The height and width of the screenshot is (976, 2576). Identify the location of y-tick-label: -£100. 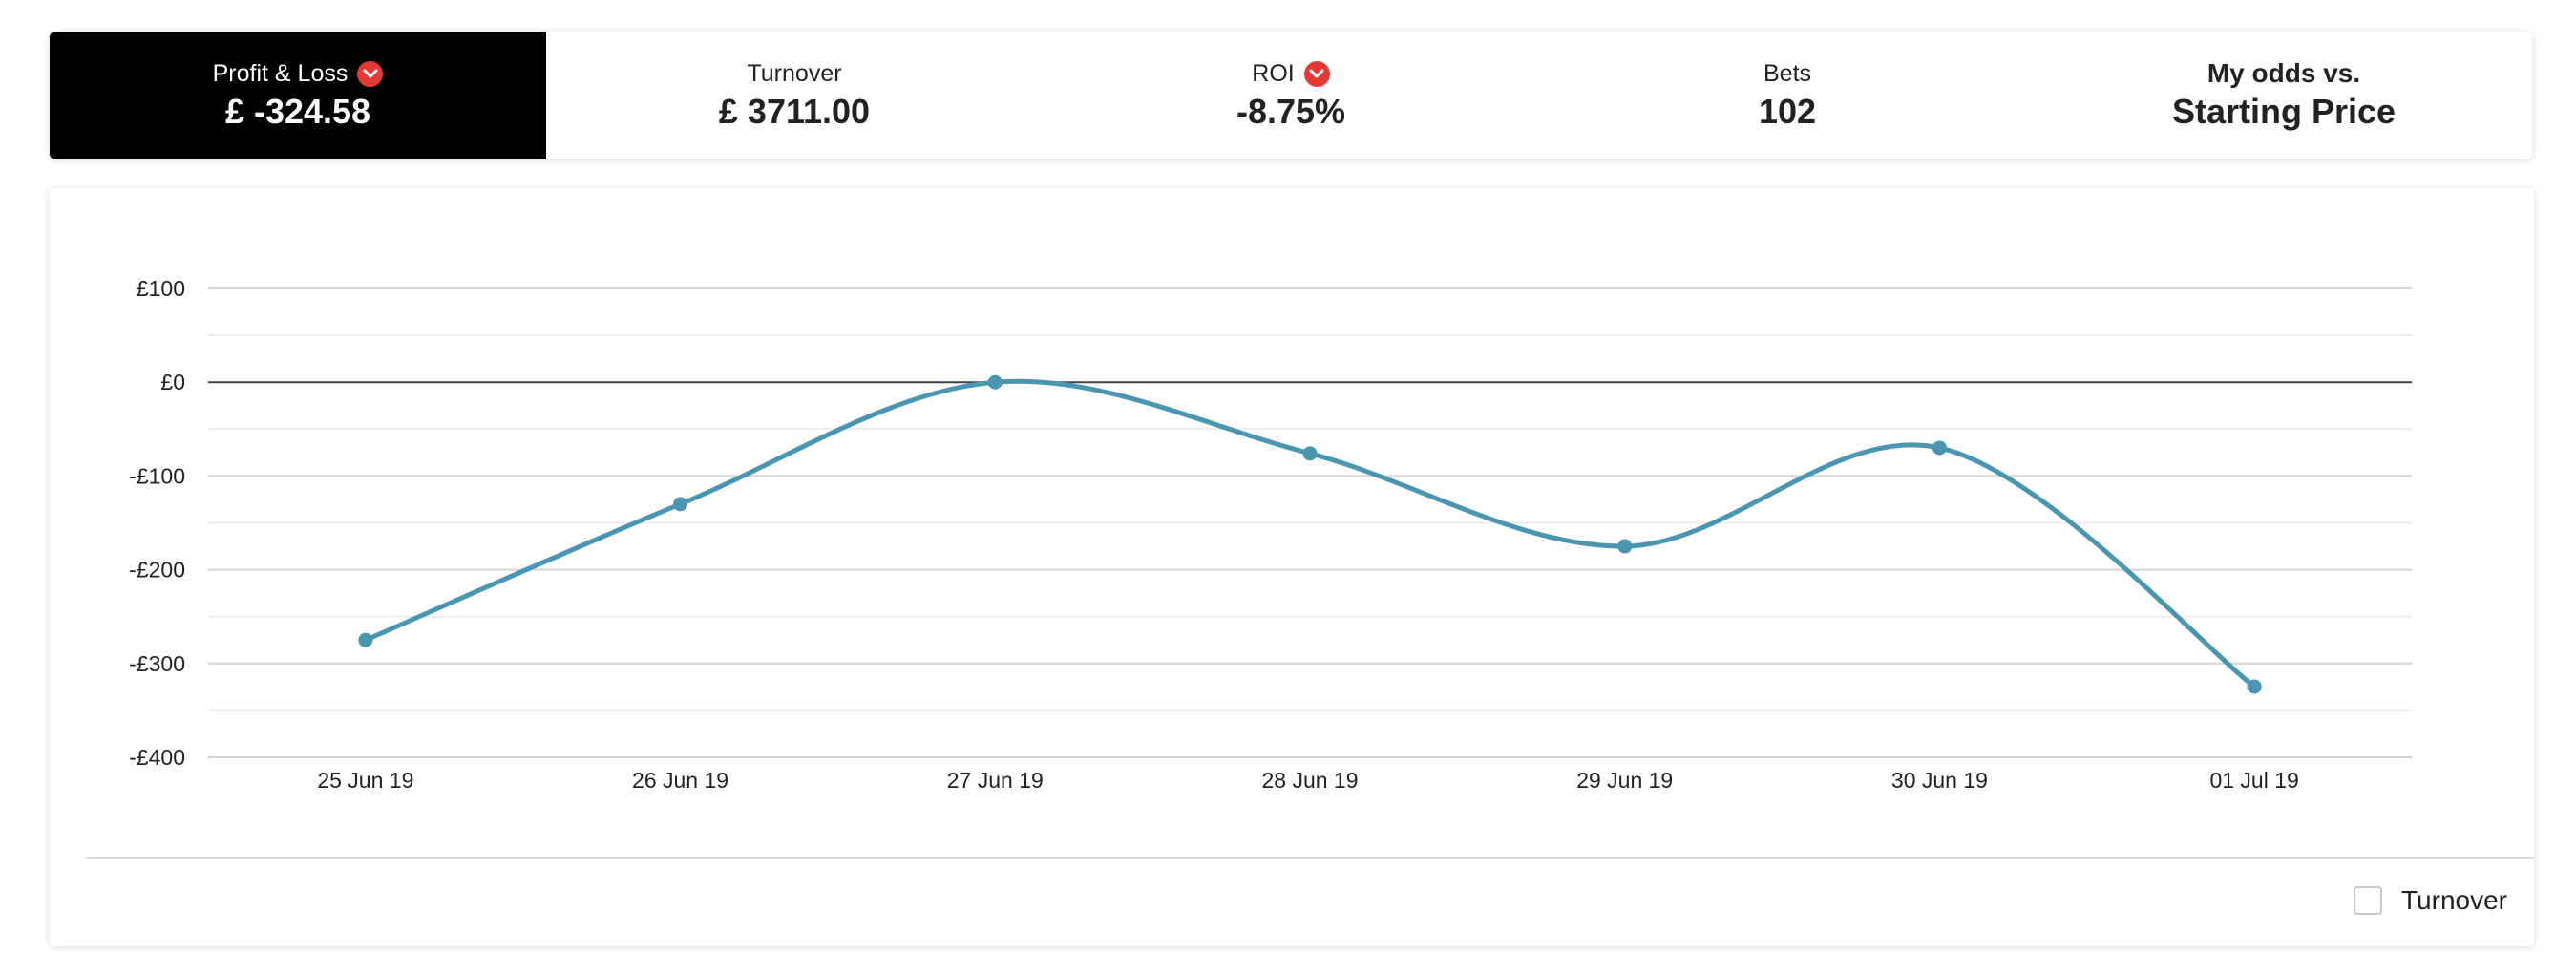
(157, 475).